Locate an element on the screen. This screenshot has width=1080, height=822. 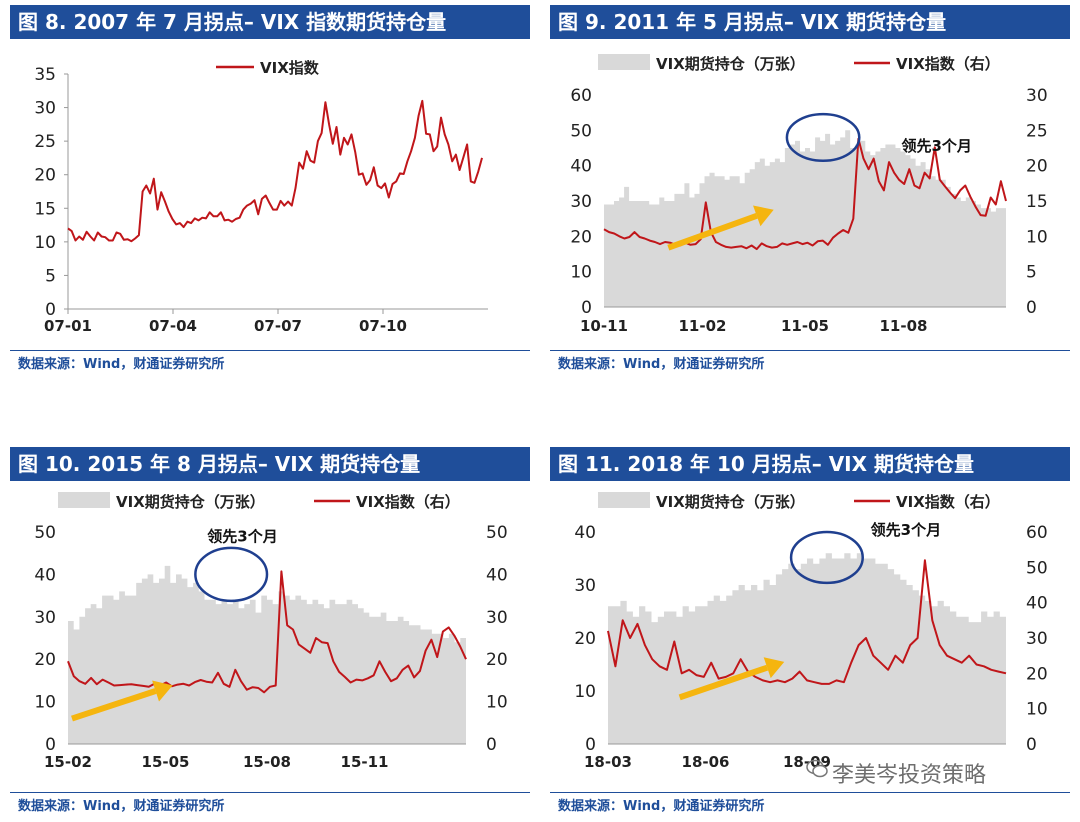
figure-8-chart: 0 5 10 15 20 25 30 35 07-01 07-04 07-07 07-10 VIX指数 is located at coordinates (261, 197).